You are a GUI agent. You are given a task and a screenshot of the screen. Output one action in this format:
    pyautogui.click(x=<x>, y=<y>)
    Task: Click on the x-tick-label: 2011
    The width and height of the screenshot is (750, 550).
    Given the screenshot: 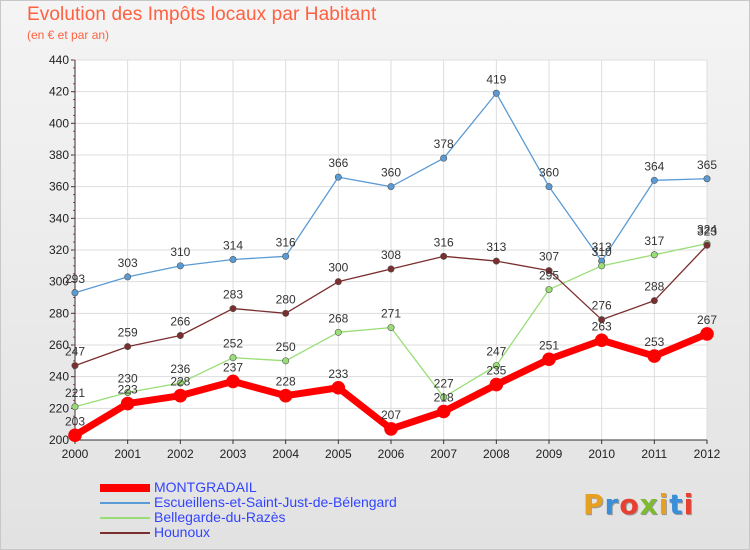 What is the action you would take?
    pyautogui.click(x=654, y=454)
    